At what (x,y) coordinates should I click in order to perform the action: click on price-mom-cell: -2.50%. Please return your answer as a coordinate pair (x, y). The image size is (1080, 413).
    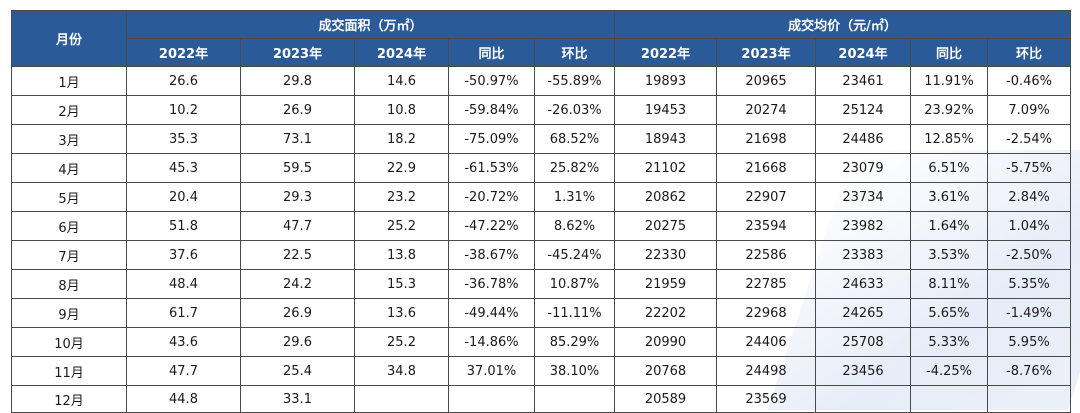
    Looking at the image, I should click on (1029, 255).